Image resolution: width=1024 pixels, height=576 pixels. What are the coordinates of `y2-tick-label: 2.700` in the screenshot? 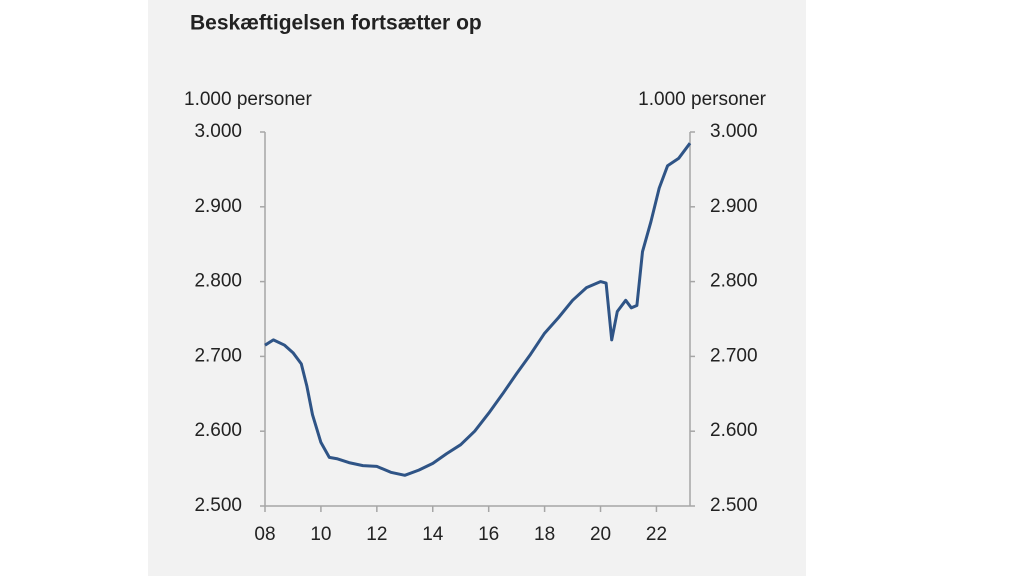 It's located at (734, 355).